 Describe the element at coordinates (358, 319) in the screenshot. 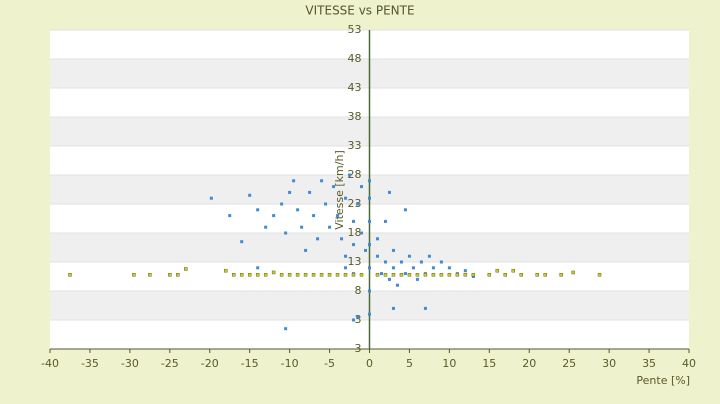

I see `y-tick-label: 3` at that location.